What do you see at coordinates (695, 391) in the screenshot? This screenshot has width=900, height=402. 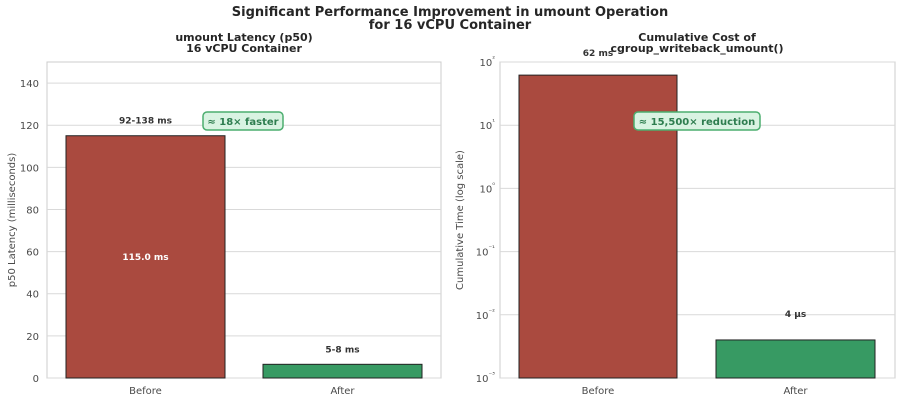 I see `right-chart-x-axis-ticks: Before After` at bounding box center [695, 391].